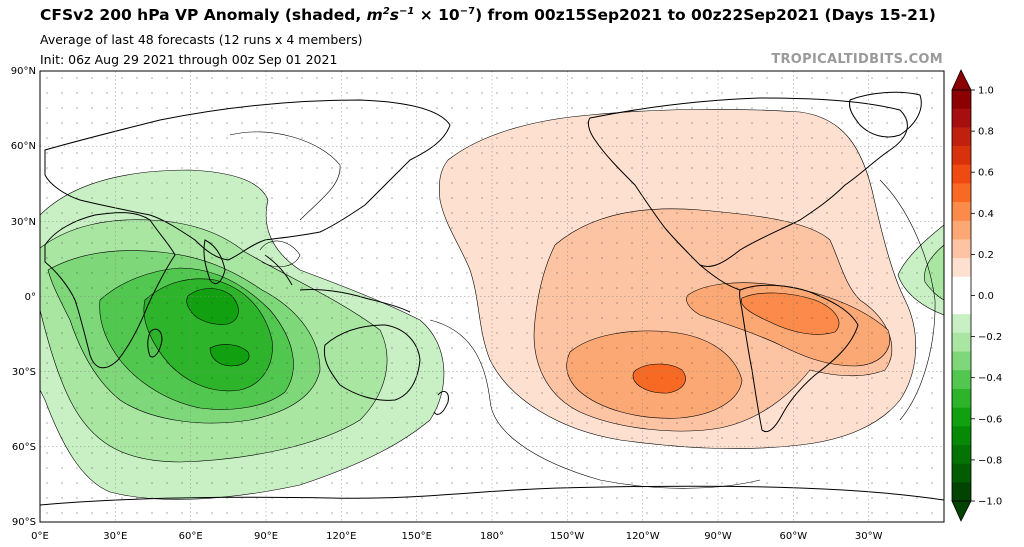  I want to click on colorbar-tick-label: −0.8, so click(990, 460).